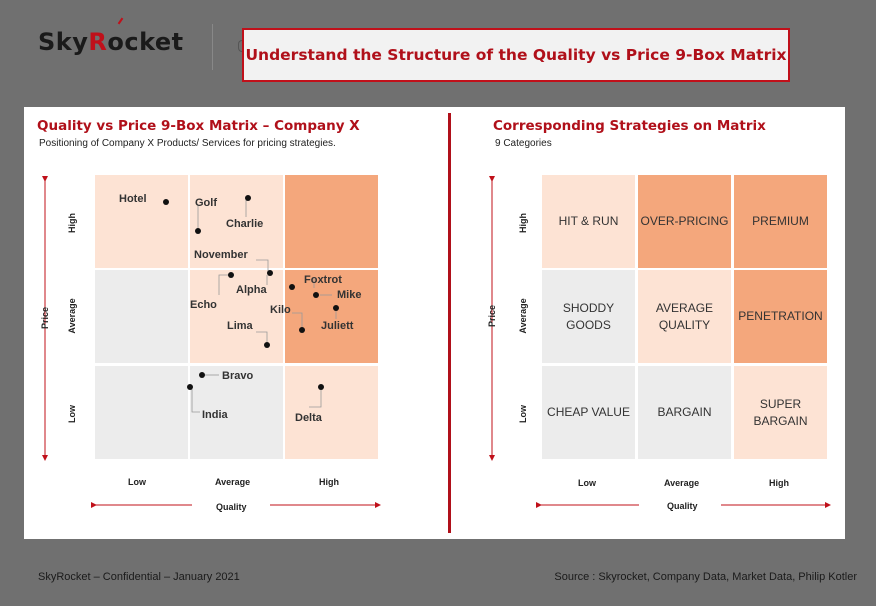 This screenshot has height=606, width=876. What do you see at coordinates (684, 221) in the screenshot?
I see `strategy-cell-over-pricing: OVER-PRICING` at bounding box center [684, 221].